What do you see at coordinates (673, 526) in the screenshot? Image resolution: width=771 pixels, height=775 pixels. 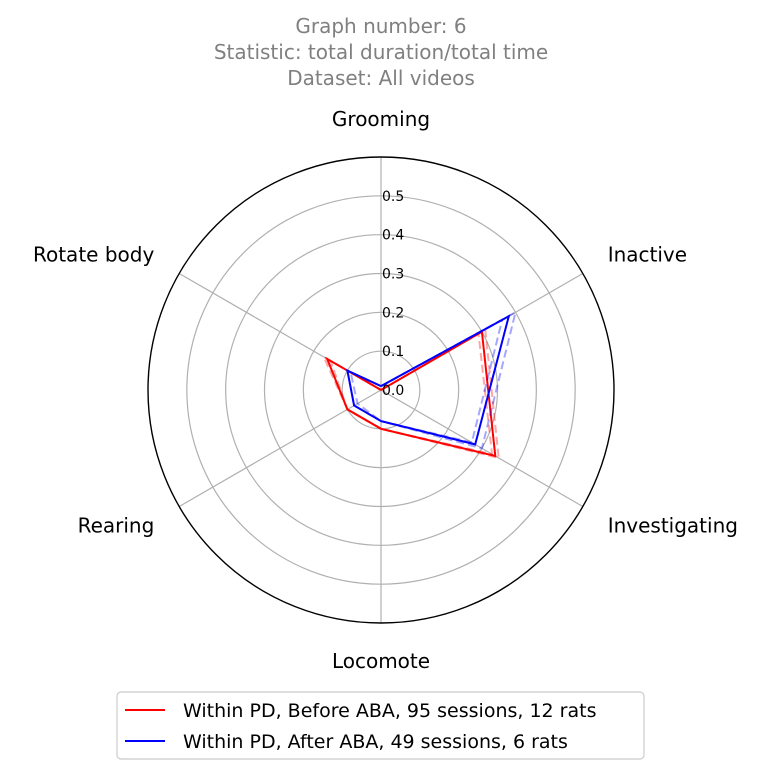 I see `axis-label: Investigating` at bounding box center [673, 526].